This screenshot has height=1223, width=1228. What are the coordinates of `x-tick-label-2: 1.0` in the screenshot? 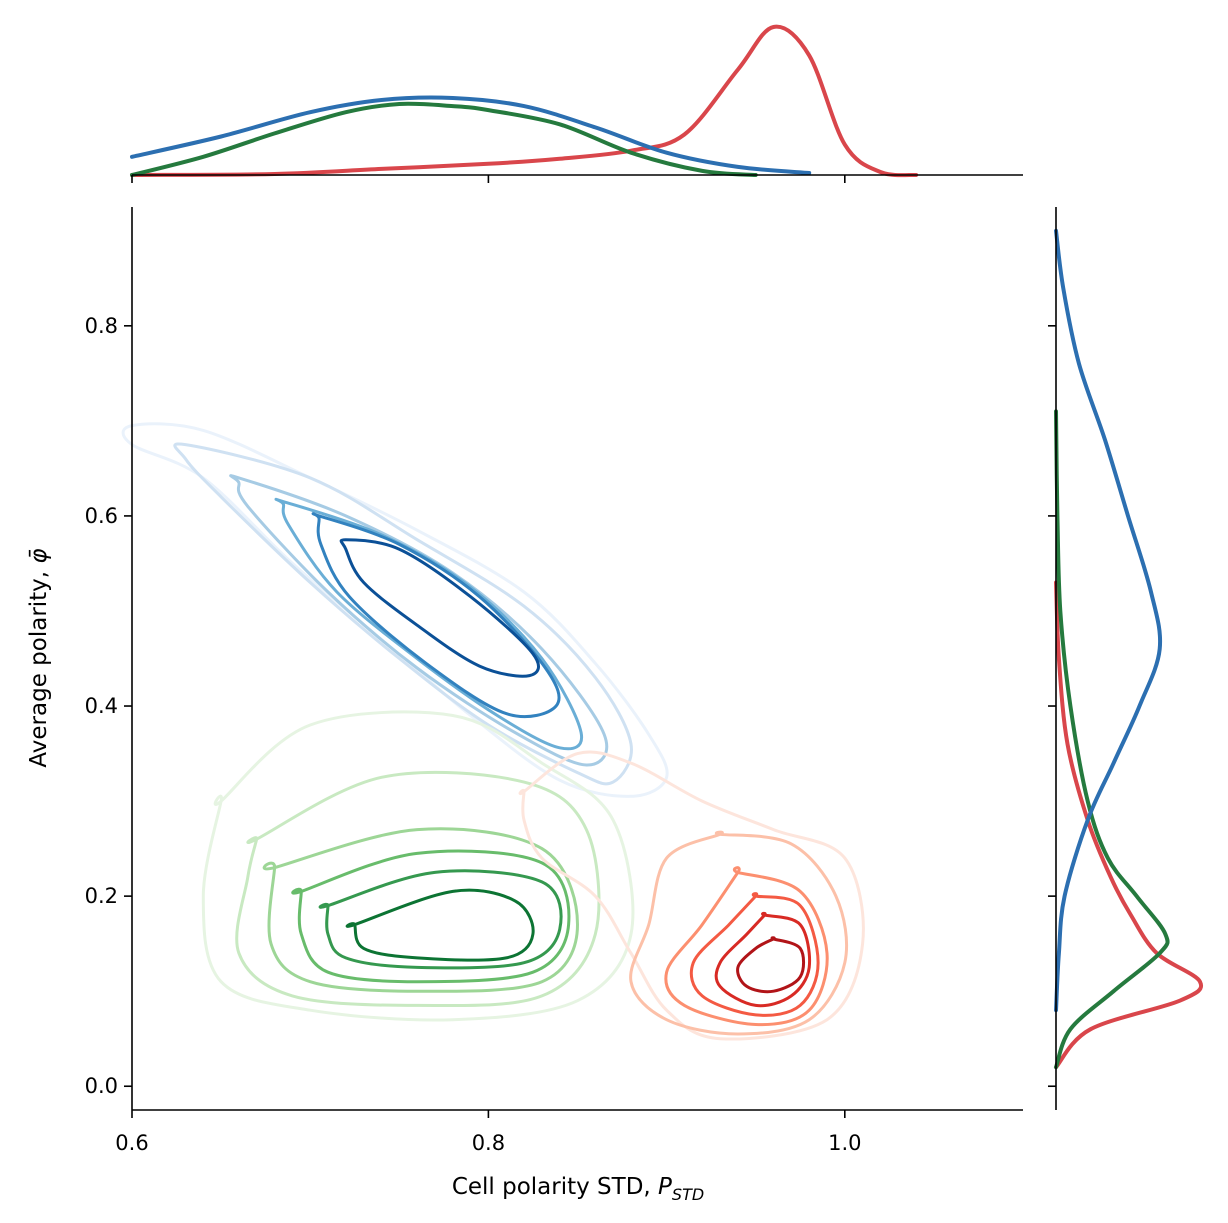 It's located at (844, 1143).